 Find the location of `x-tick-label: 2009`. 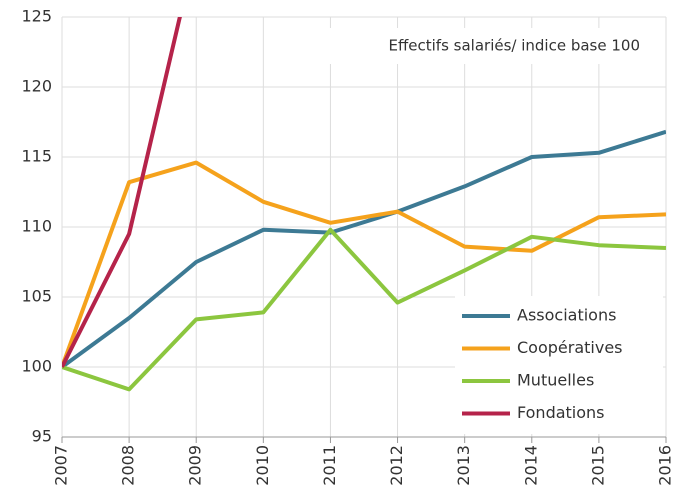

x-tick-label: 2009 is located at coordinates (195, 465).